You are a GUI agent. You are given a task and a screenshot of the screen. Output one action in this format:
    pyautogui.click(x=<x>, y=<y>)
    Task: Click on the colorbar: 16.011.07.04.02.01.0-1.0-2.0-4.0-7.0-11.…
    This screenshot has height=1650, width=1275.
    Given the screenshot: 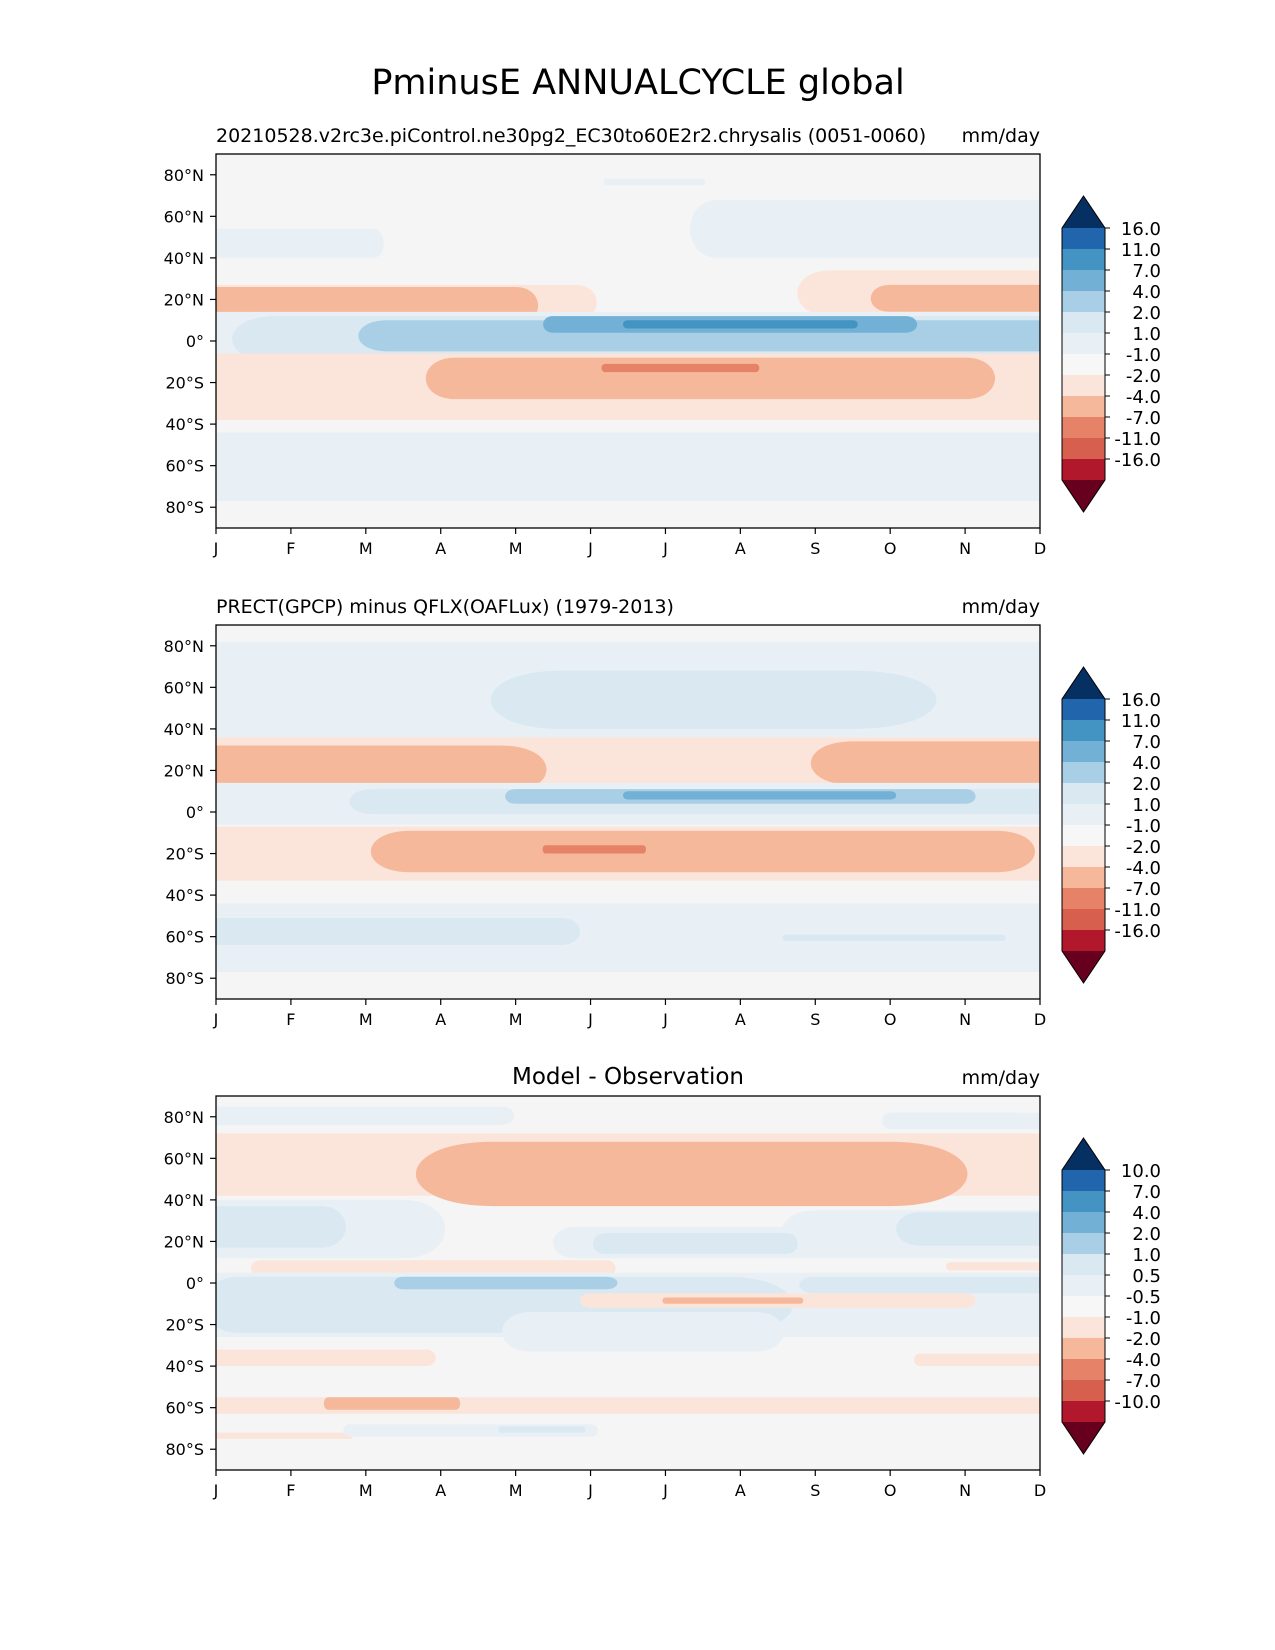 What is the action you would take?
    pyautogui.click(x=1111, y=354)
    